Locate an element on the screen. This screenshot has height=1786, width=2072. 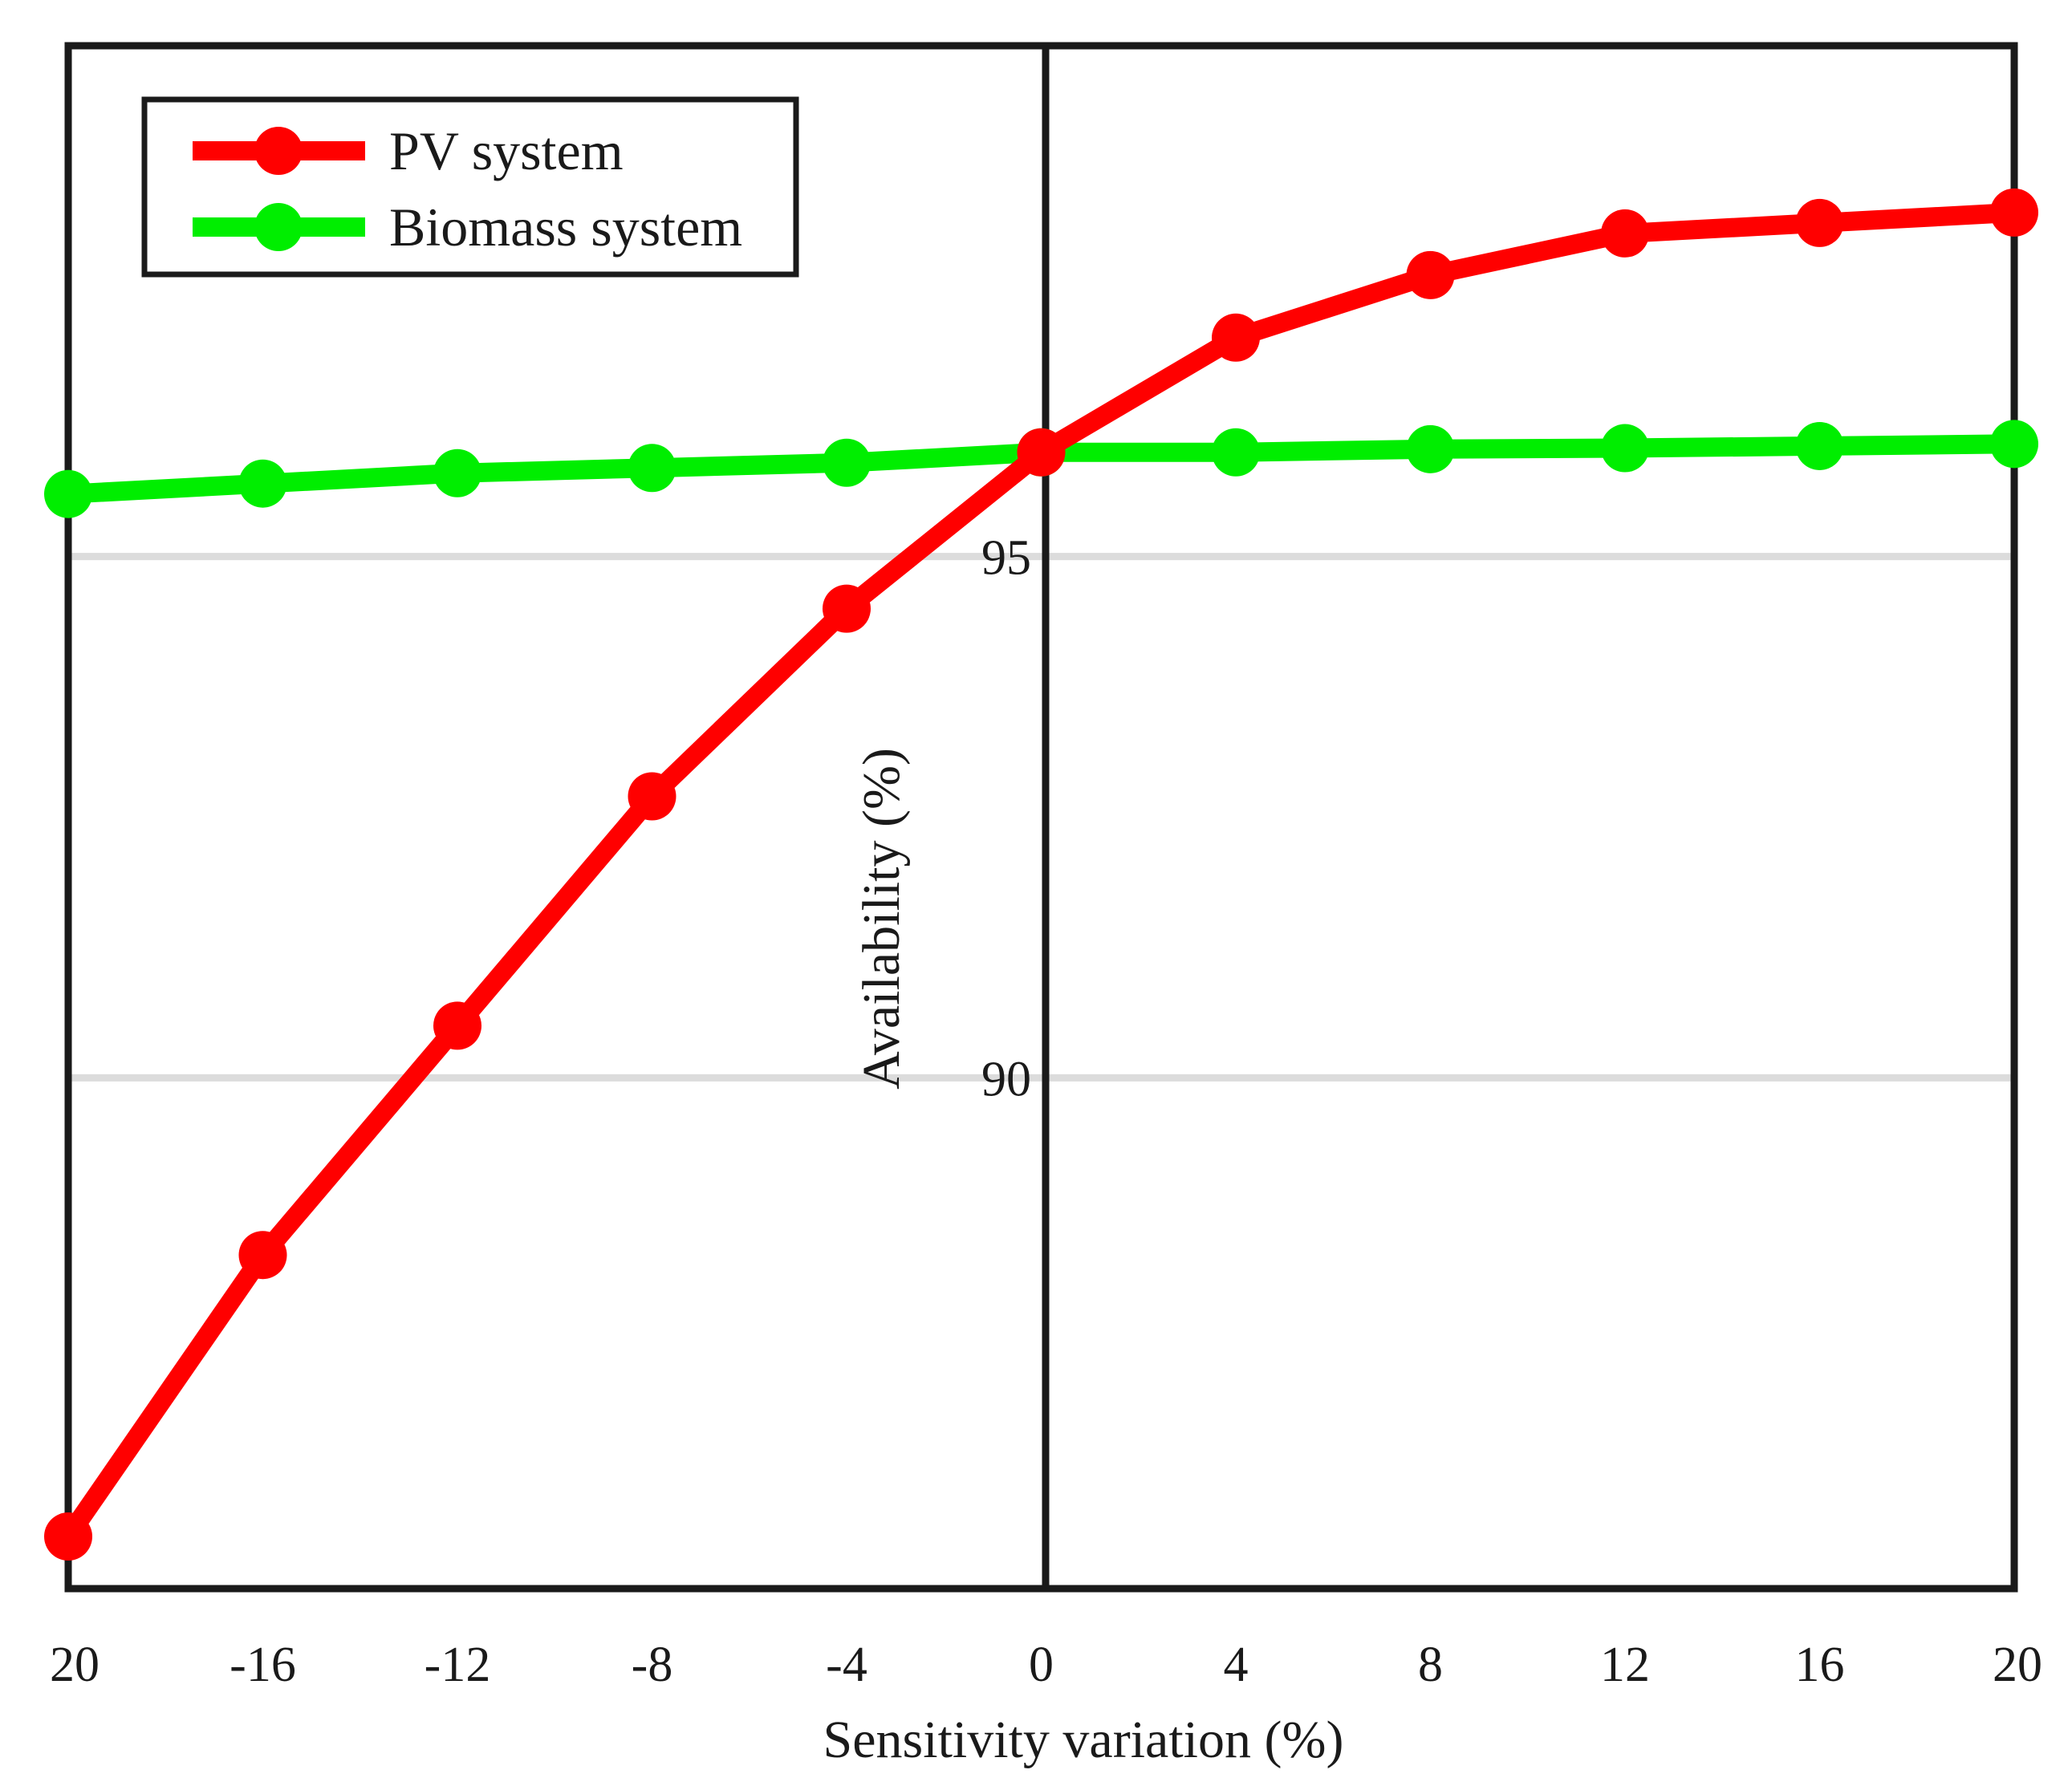
legend-box is located at coordinates (470, 187).